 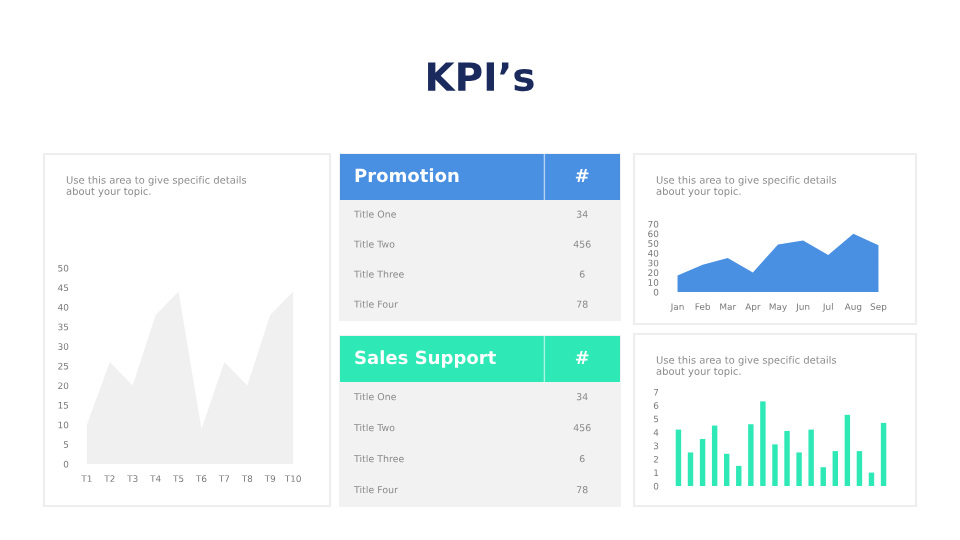 I want to click on text: Promotion, so click(x=407, y=175).